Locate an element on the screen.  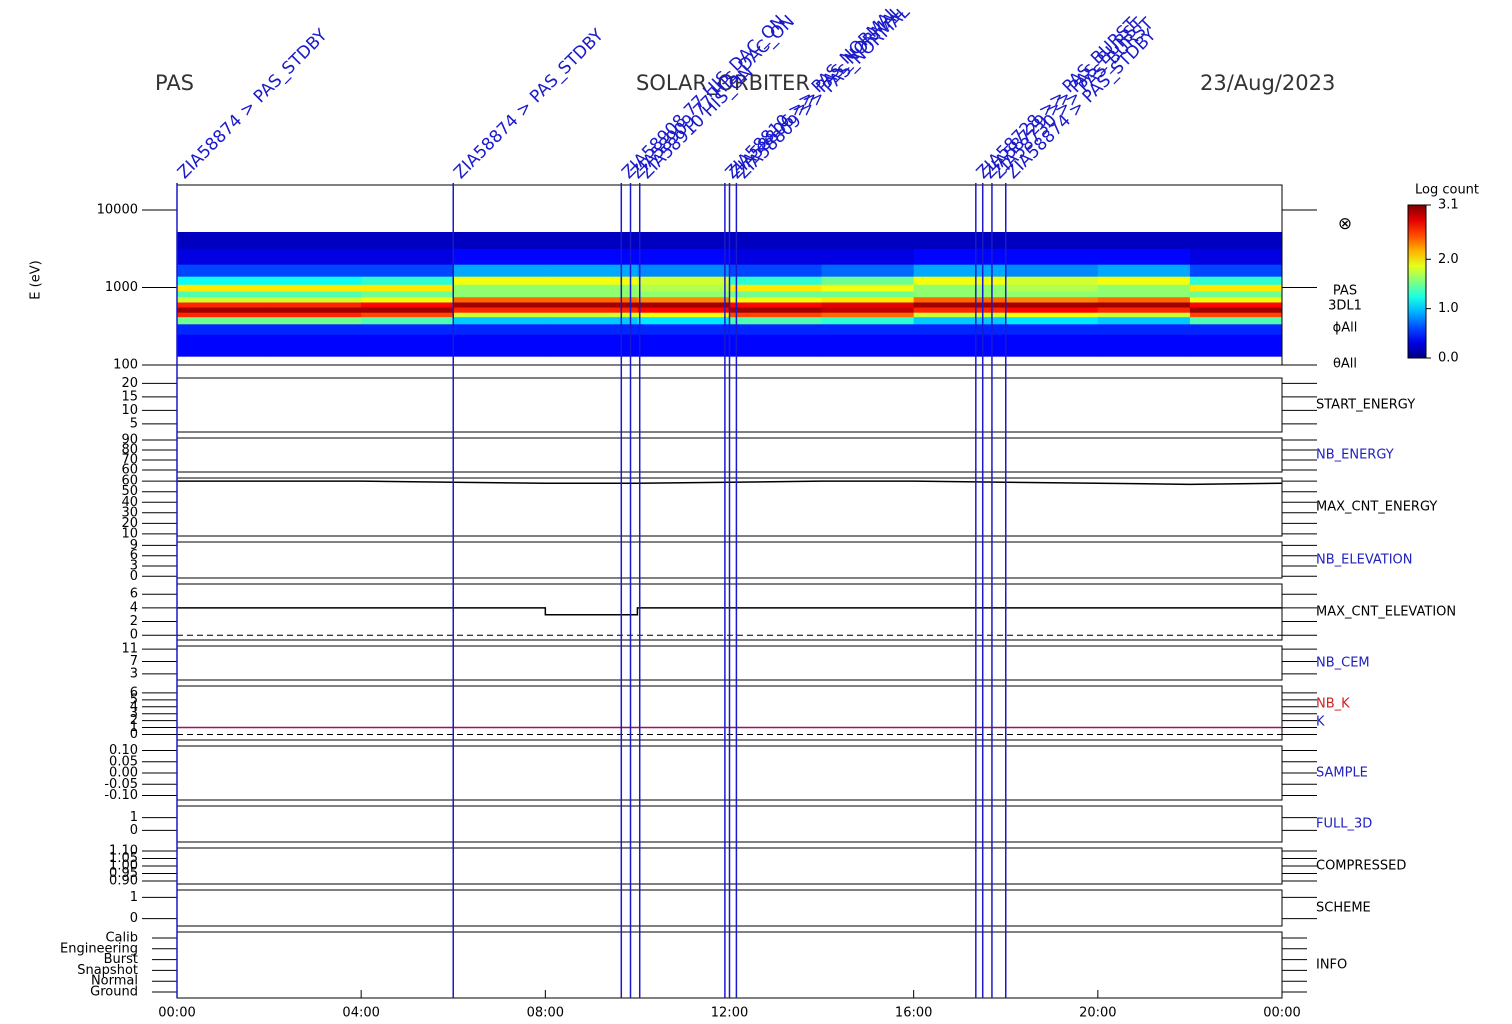
y-tick-label: 10 is located at coordinates (129, 410).